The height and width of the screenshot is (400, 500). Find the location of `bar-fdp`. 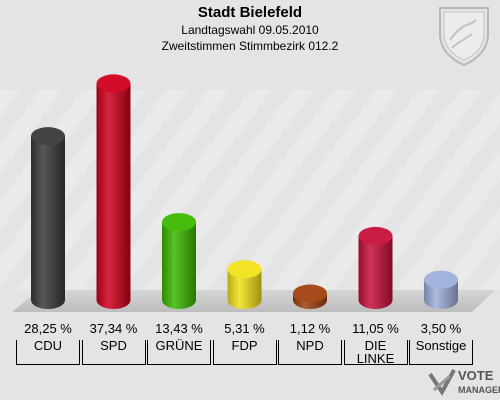

bar-fdp is located at coordinates (244, 284).